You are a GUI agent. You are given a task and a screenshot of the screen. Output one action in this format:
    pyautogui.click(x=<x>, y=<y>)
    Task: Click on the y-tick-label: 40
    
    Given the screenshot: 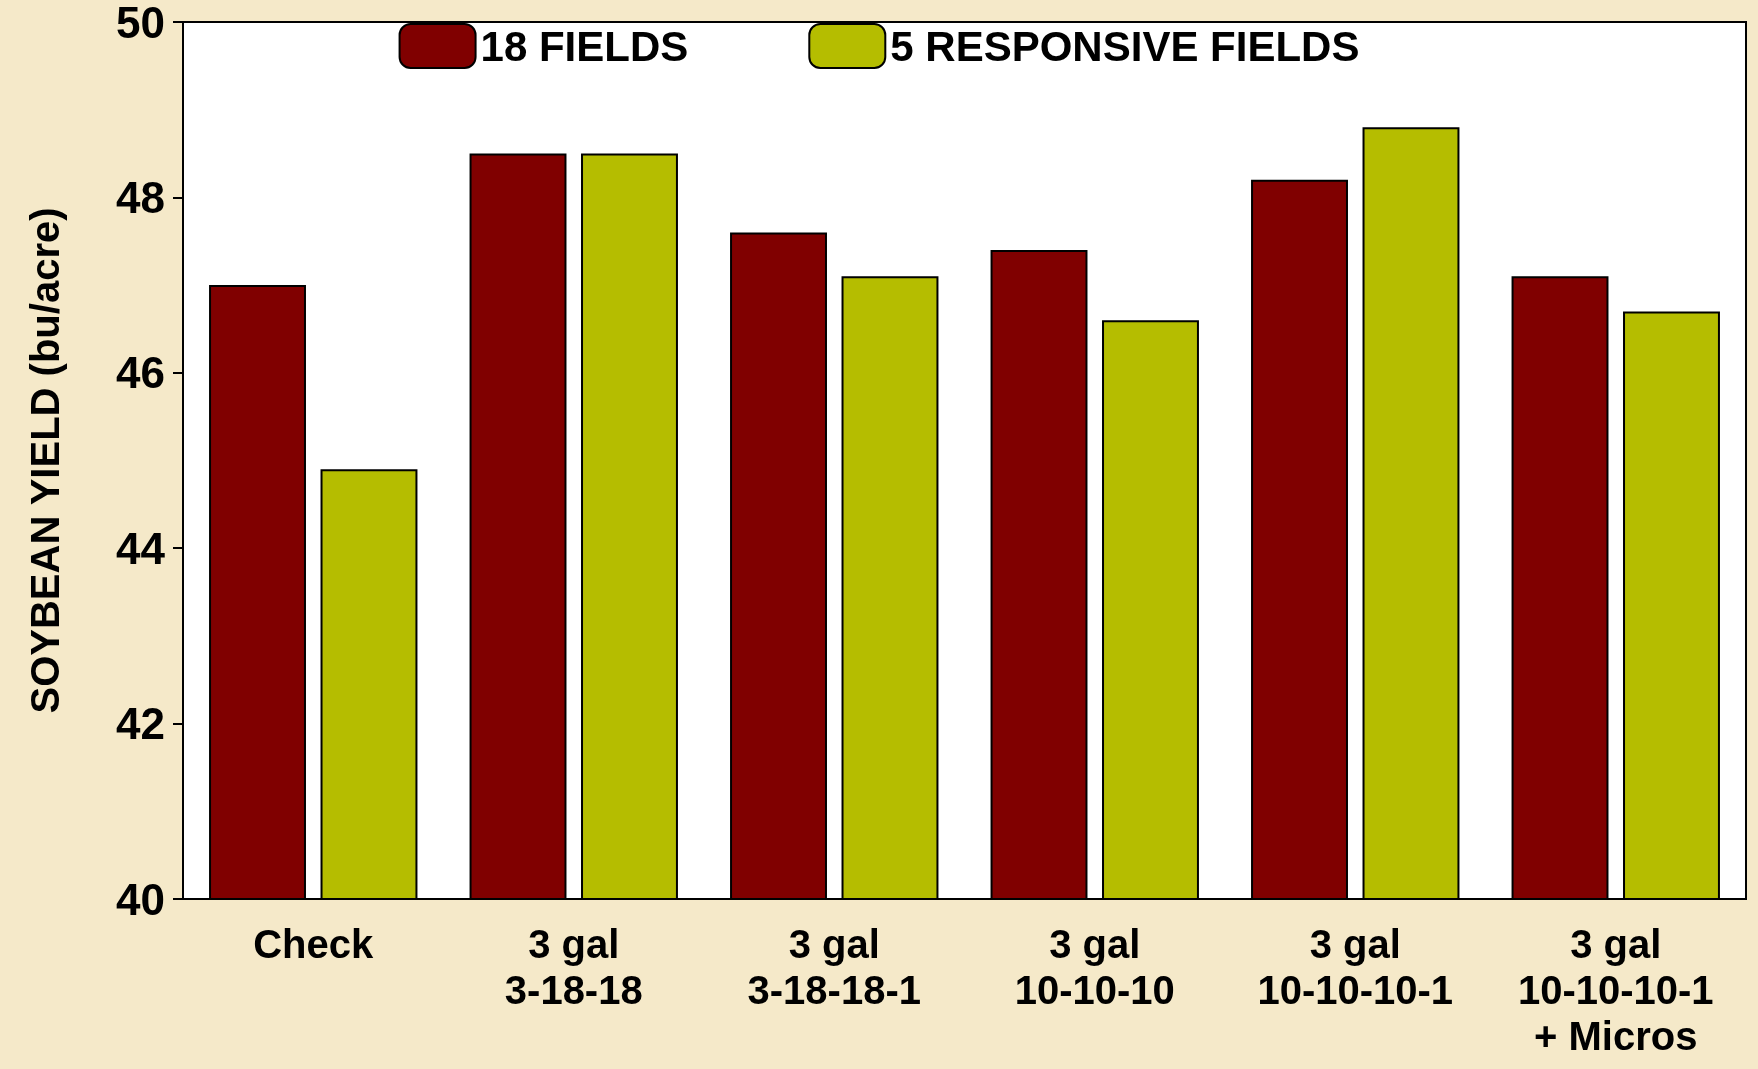 What is the action you would take?
    pyautogui.click(x=140, y=899)
    